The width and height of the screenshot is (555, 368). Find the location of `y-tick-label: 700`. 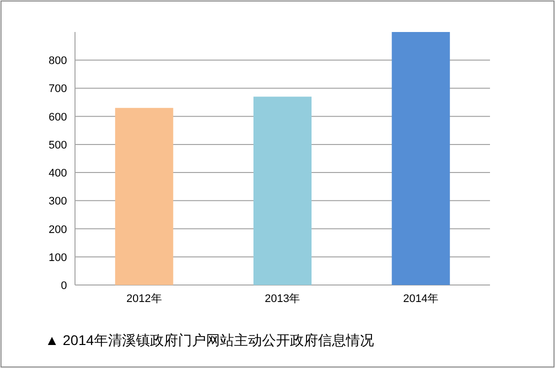

y-tick-label: 700 is located at coordinates (57, 89).